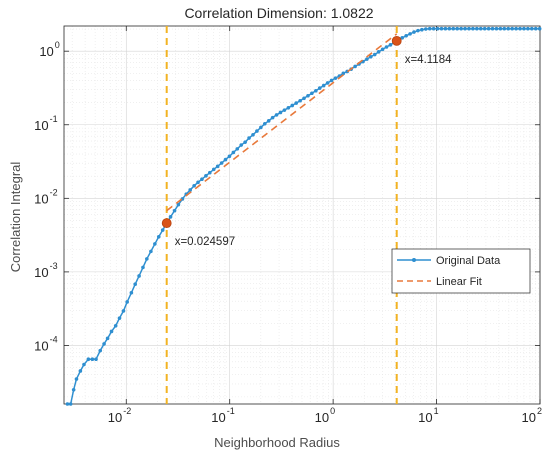 This screenshot has height=458, width=550. I want to click on legend-box, so click(461, 271).